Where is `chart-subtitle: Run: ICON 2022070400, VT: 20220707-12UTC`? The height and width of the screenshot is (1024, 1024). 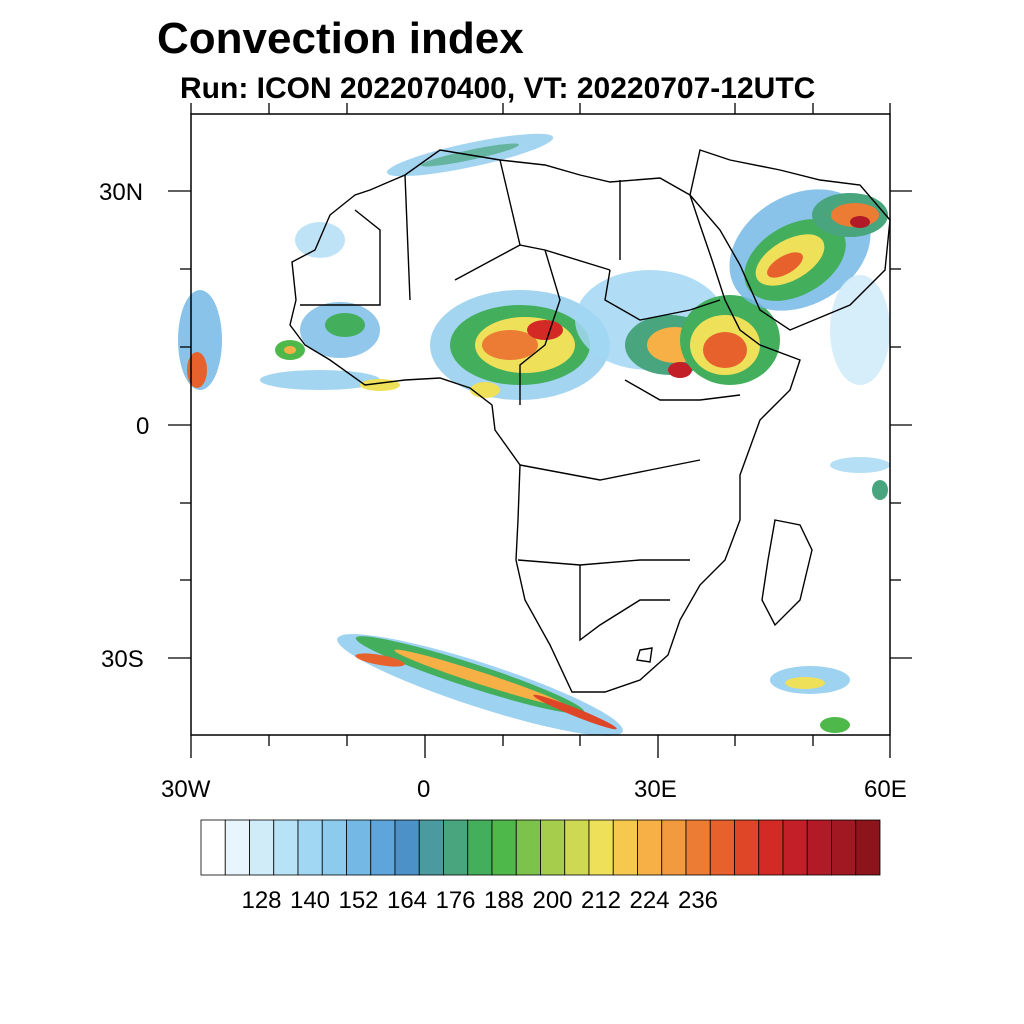 chart-subtitle: Run: ICON 2022070400, VT: 20220707-12UTC is located at coordinates (498, 88).